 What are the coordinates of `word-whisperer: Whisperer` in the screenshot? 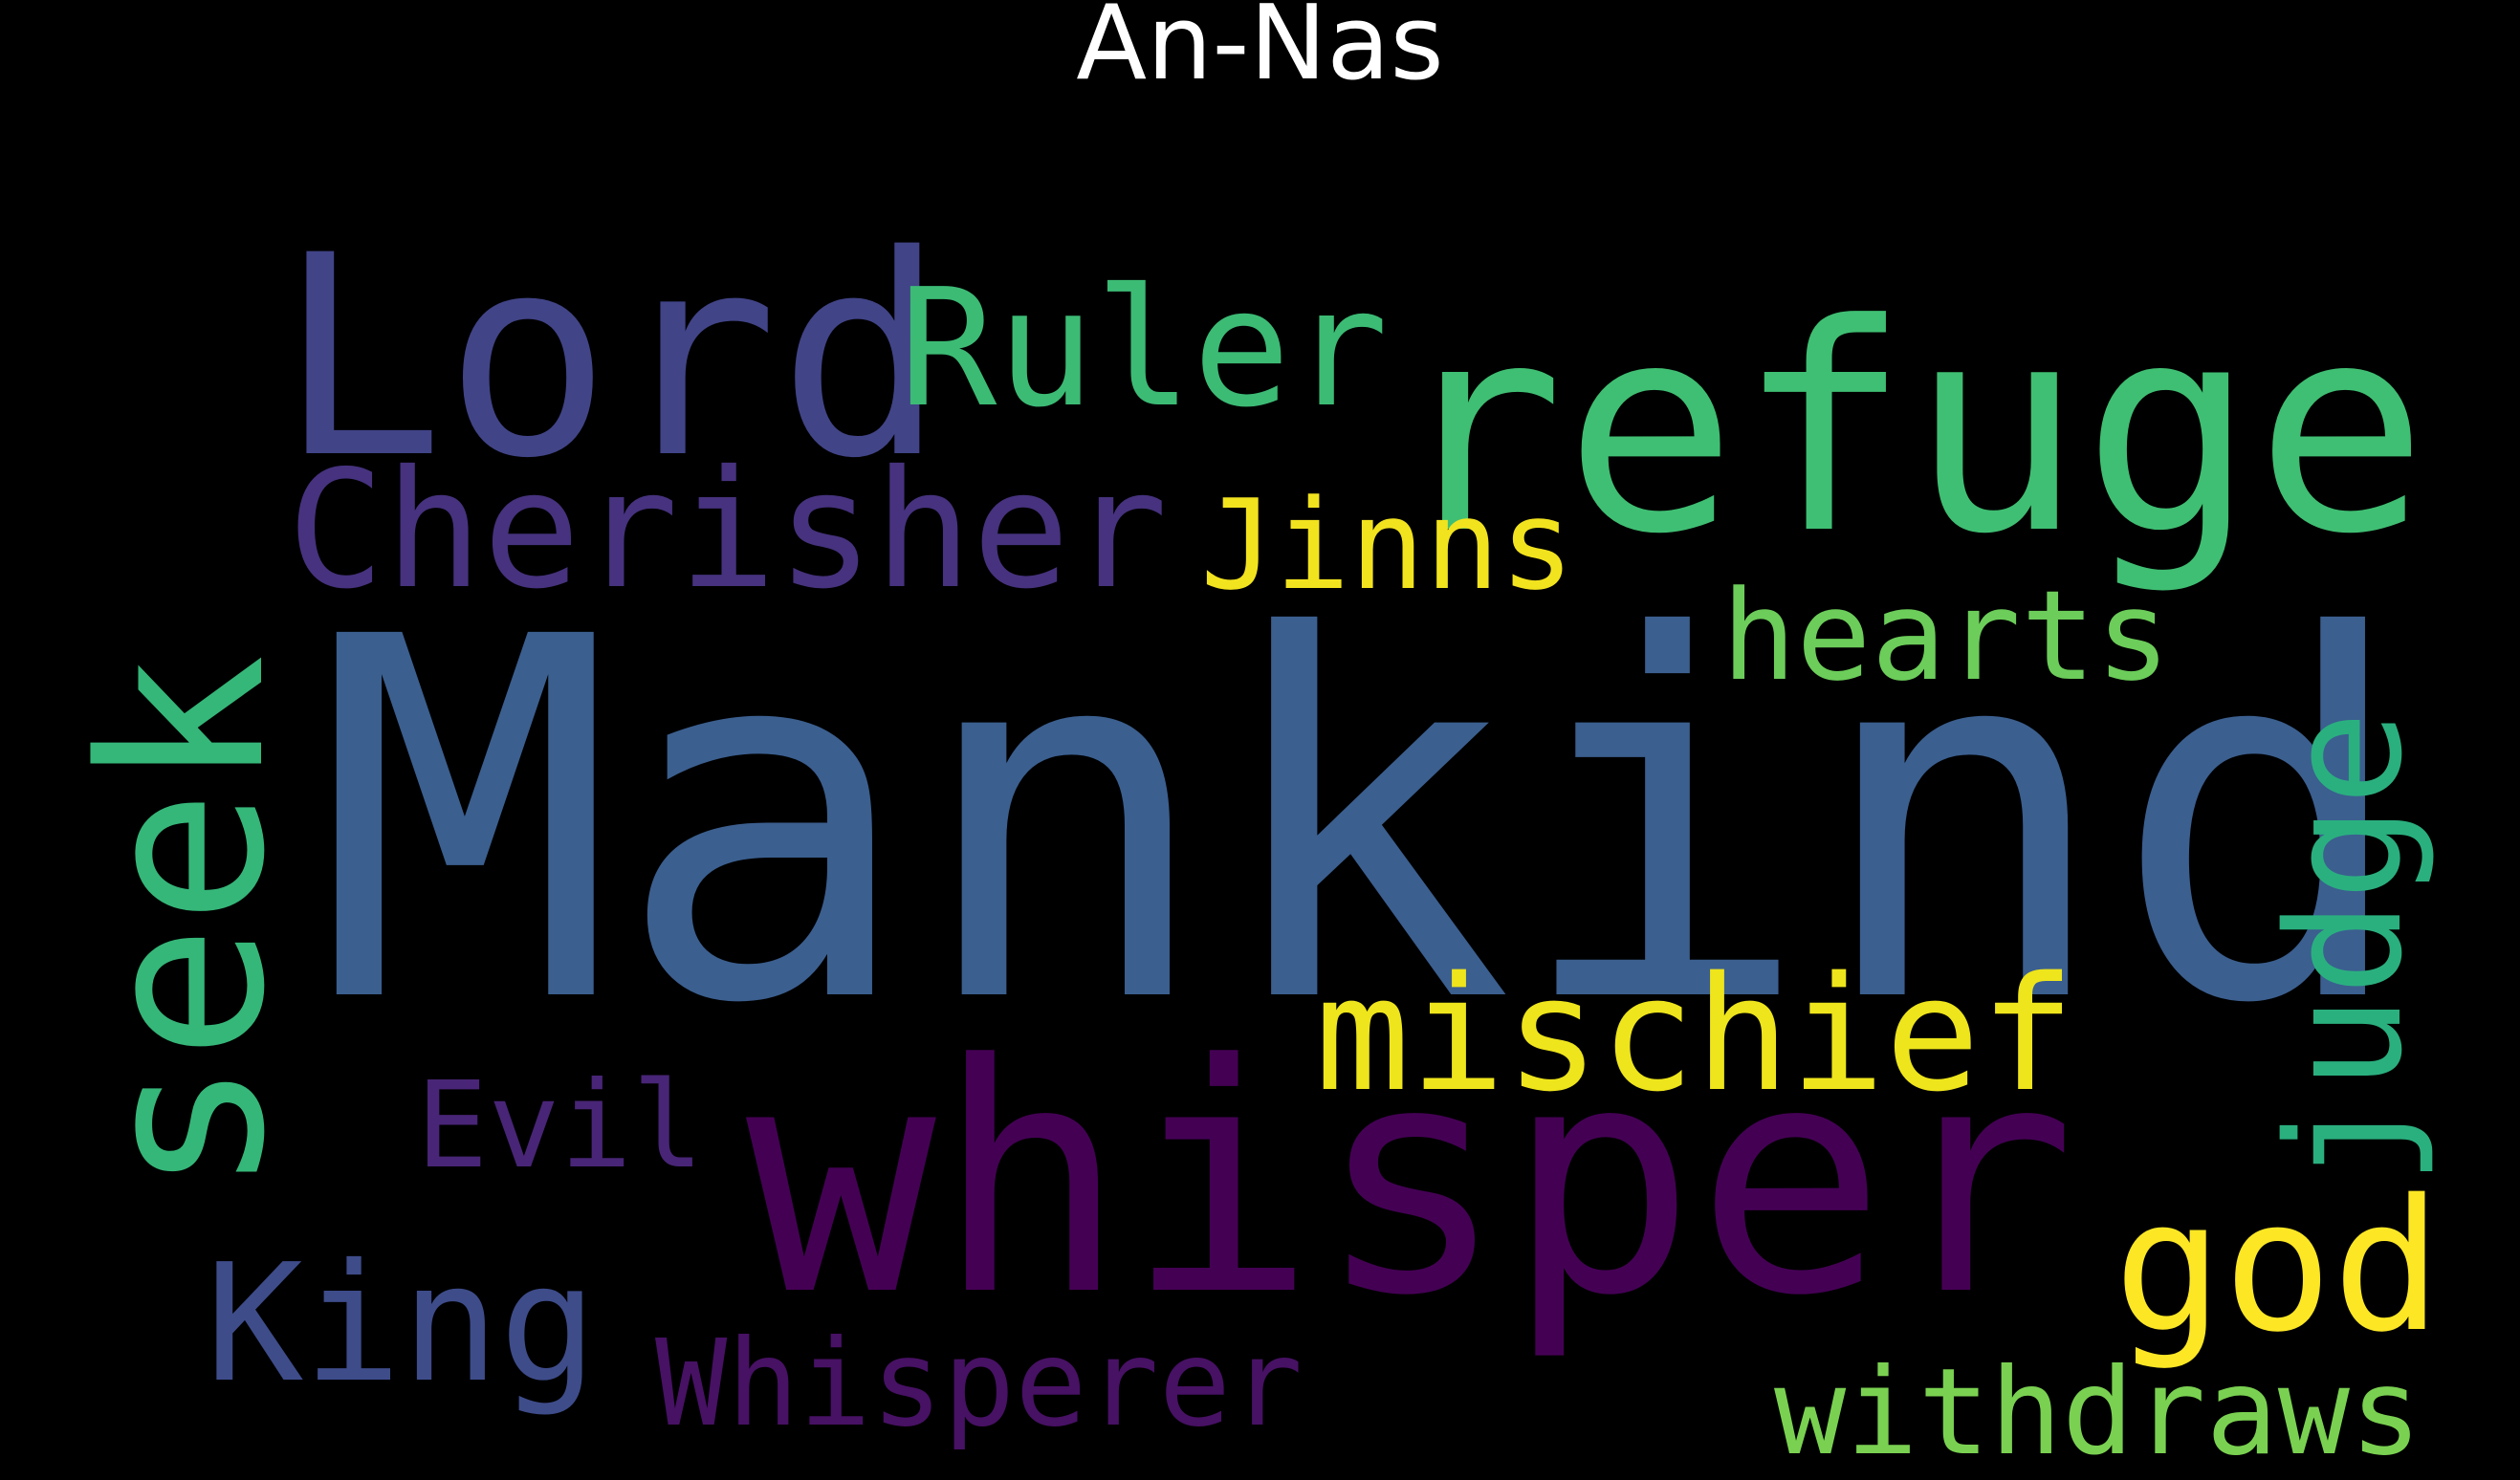 It's located at (979, 1384).